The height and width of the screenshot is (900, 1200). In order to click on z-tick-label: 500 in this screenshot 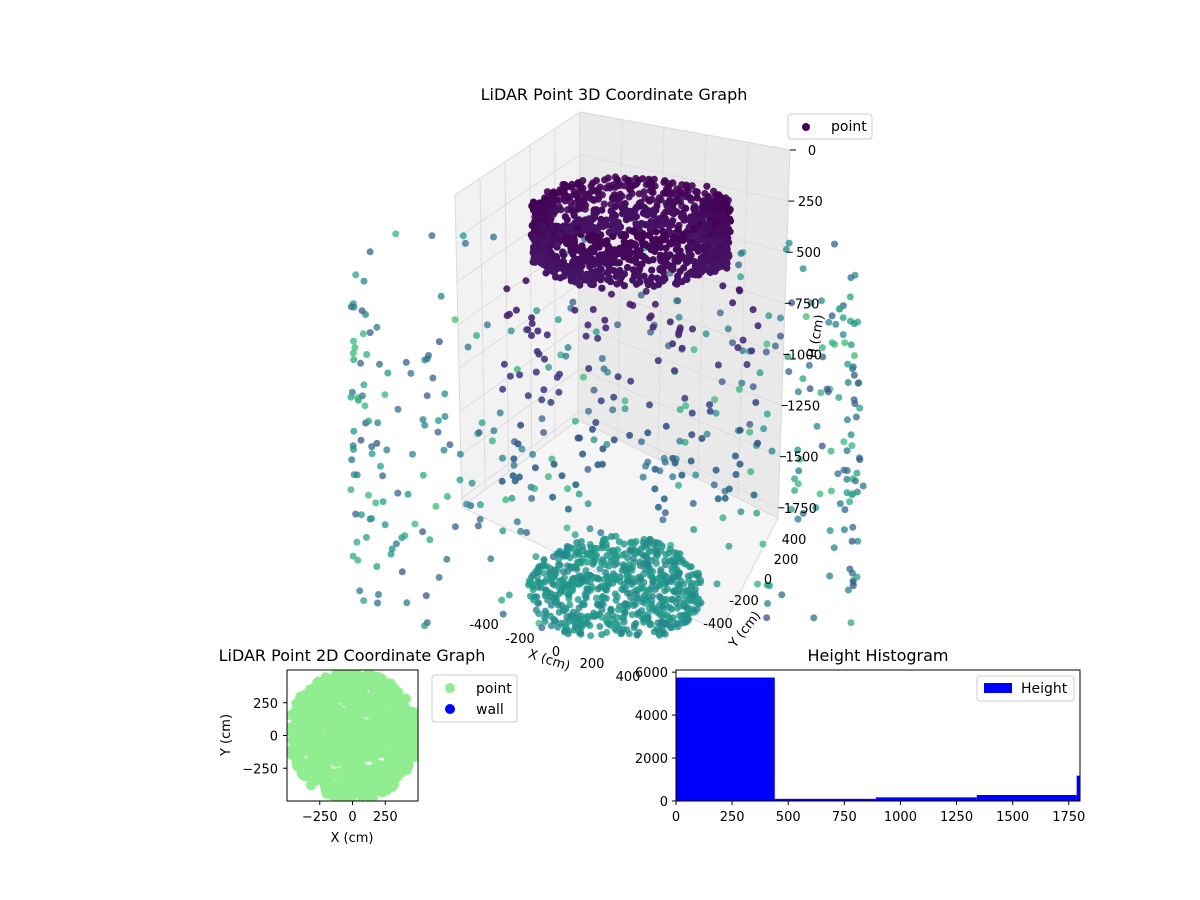, I will do `click(808, 253)`.